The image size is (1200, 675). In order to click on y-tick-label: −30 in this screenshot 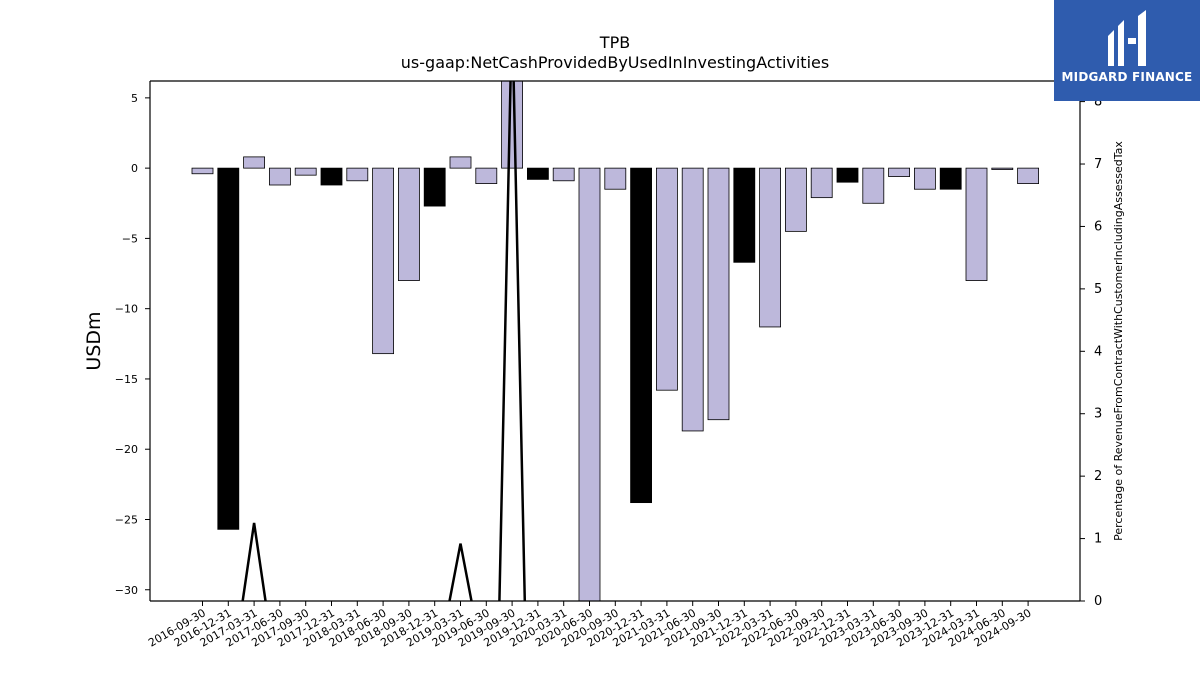, I will do `click(126, 590)`.